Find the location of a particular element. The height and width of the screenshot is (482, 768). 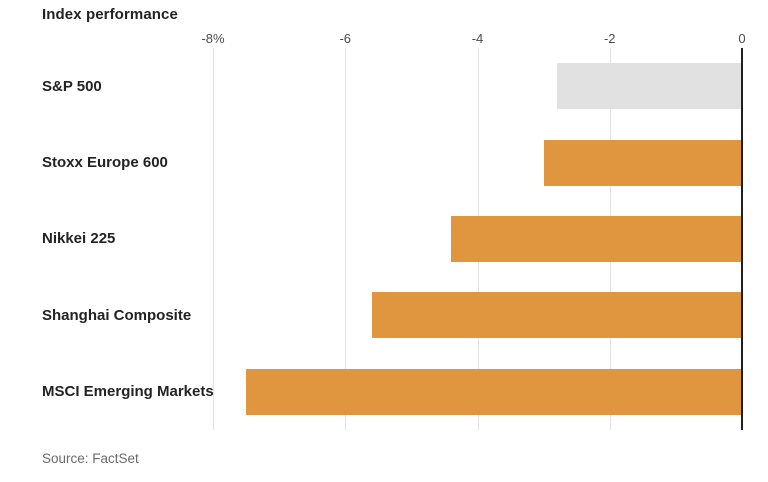

chart-title: Index performance is located at coordinates (110, 14).